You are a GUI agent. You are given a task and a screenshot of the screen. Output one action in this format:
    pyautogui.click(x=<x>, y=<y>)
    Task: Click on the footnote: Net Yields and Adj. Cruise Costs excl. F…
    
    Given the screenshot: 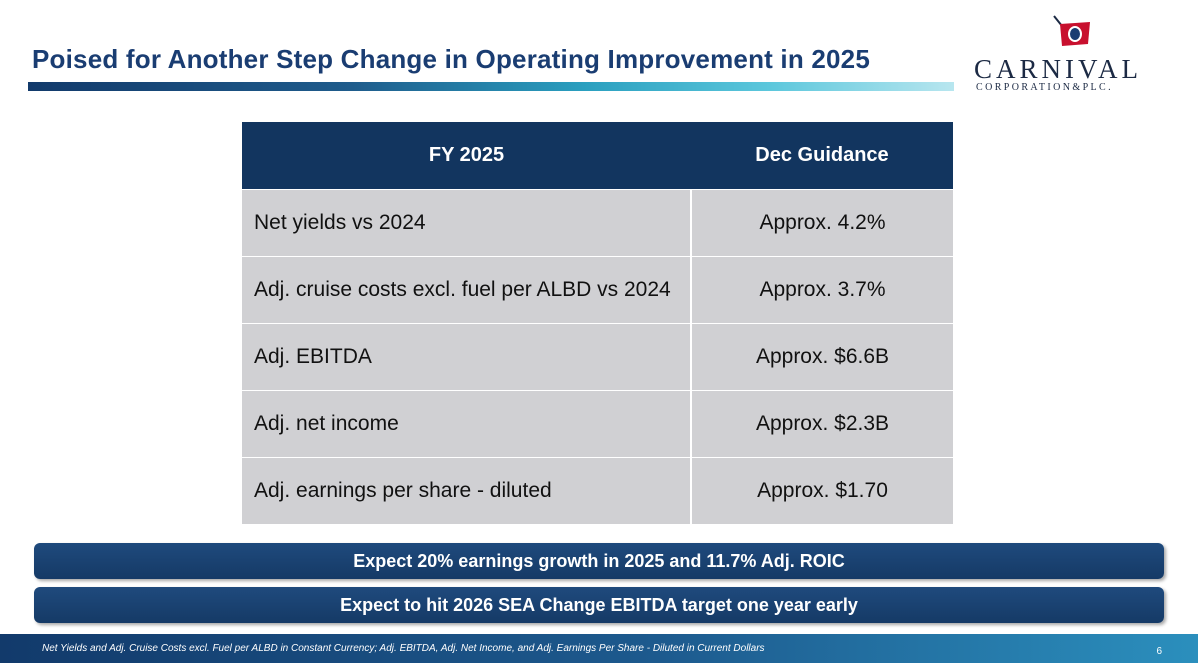 What is the action you would take?
    pyautogui.click(x=403, y=648)
    